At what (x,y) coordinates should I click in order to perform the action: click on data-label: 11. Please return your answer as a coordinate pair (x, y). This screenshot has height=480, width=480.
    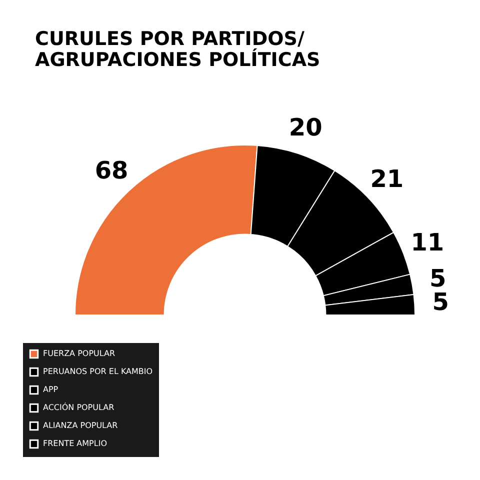
    Looking at the image, I should click on (427, 242).